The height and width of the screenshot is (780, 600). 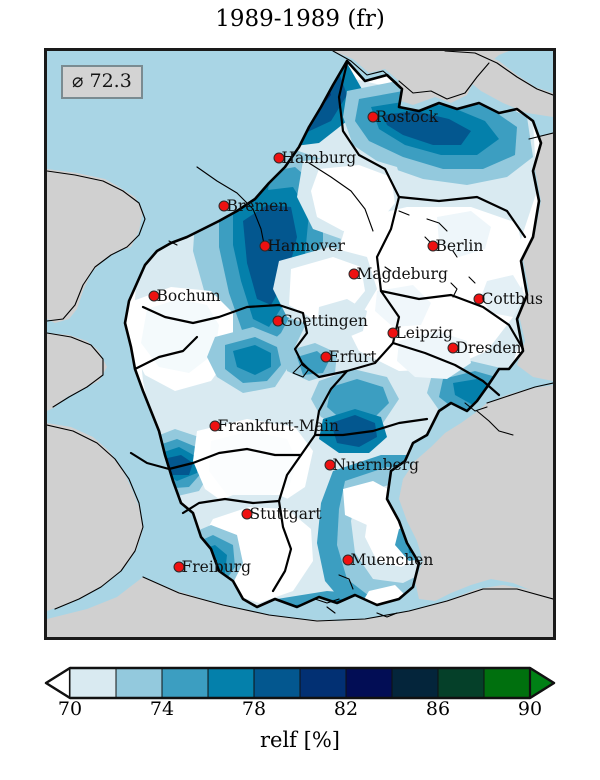 I want to click on city-marker-muenchen: Muenchen, so click(x=387, y=560).